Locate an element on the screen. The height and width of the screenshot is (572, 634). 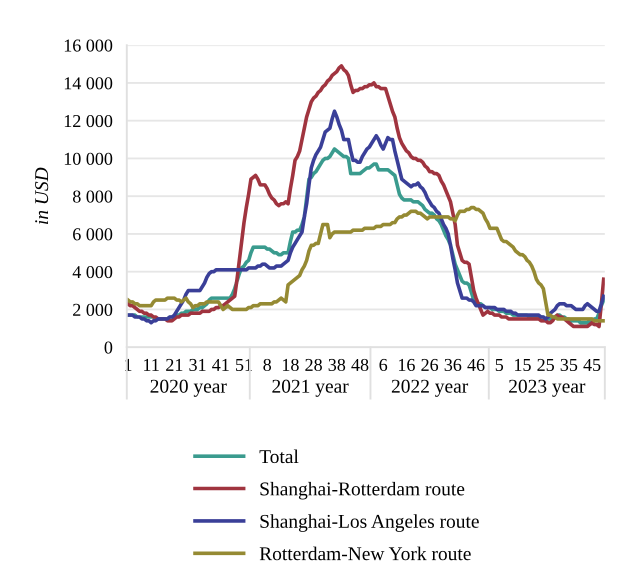
legend-label: Shanghai-Rotterdam route is located at coordinates (362, 491).